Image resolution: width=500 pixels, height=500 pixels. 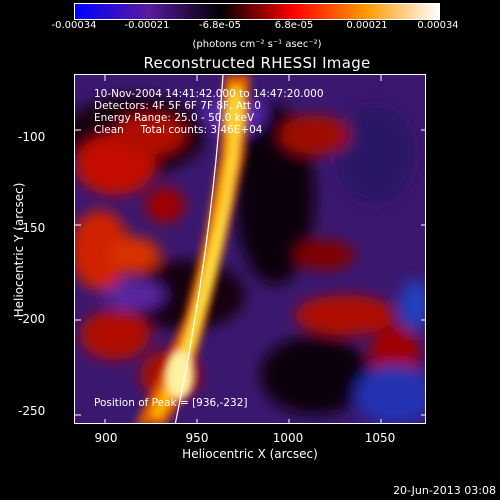 What do you see at coordinates (106, 438) in the screenshot?
I see `x-tick-label: 900` at bounding box center [106, 438].